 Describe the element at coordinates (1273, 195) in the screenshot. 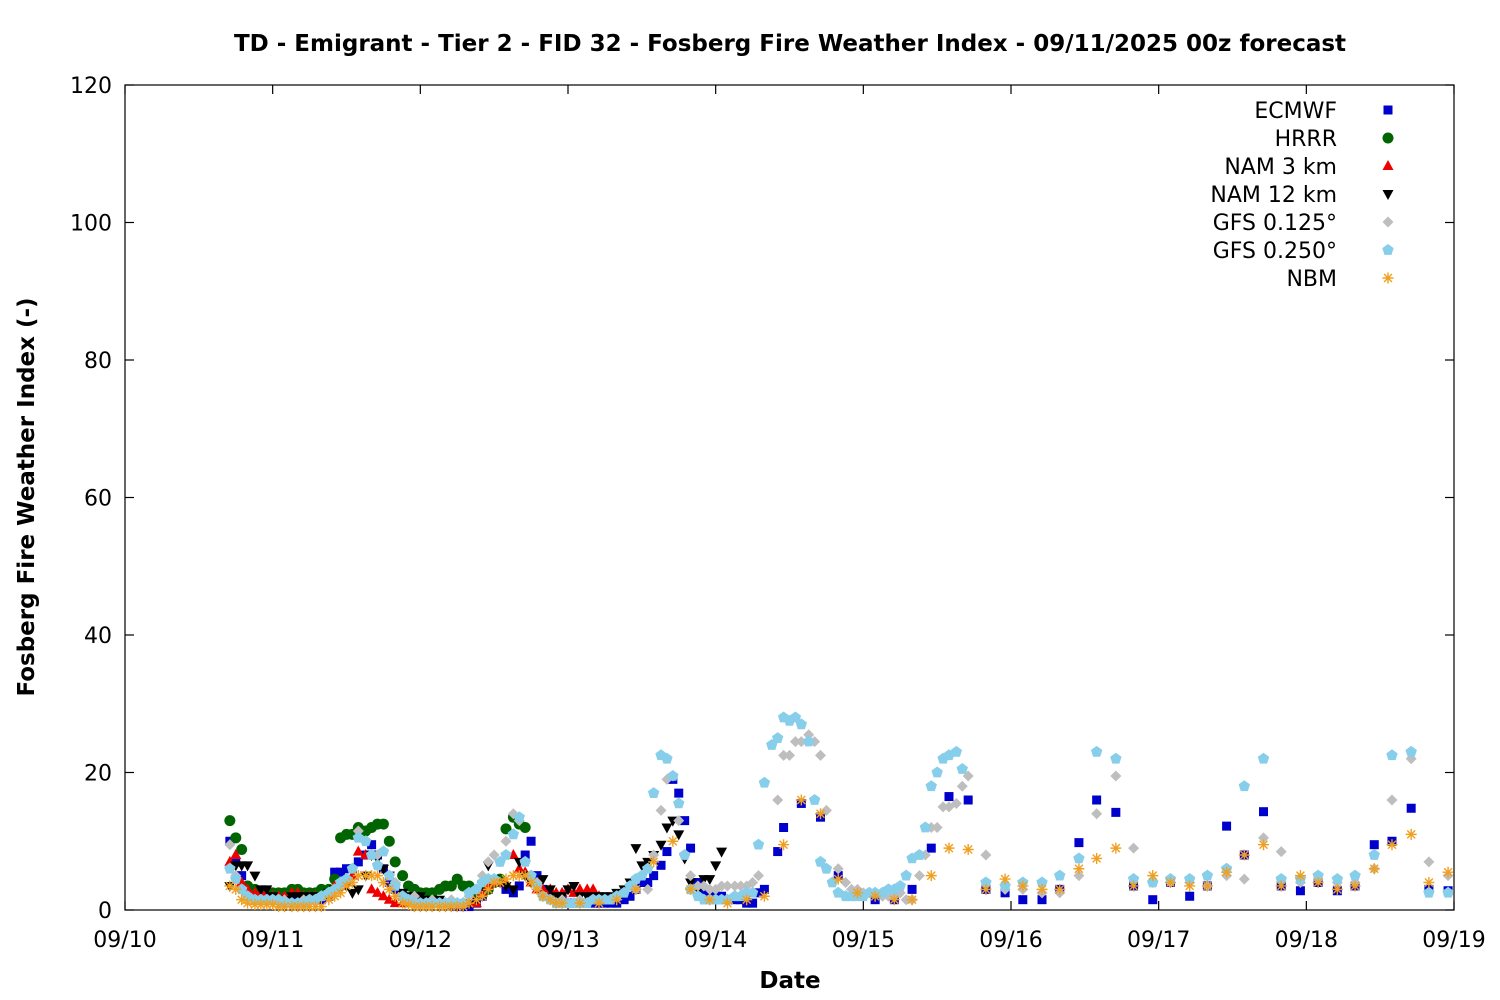

I see `legend-label: NAM 12 km` at that location.